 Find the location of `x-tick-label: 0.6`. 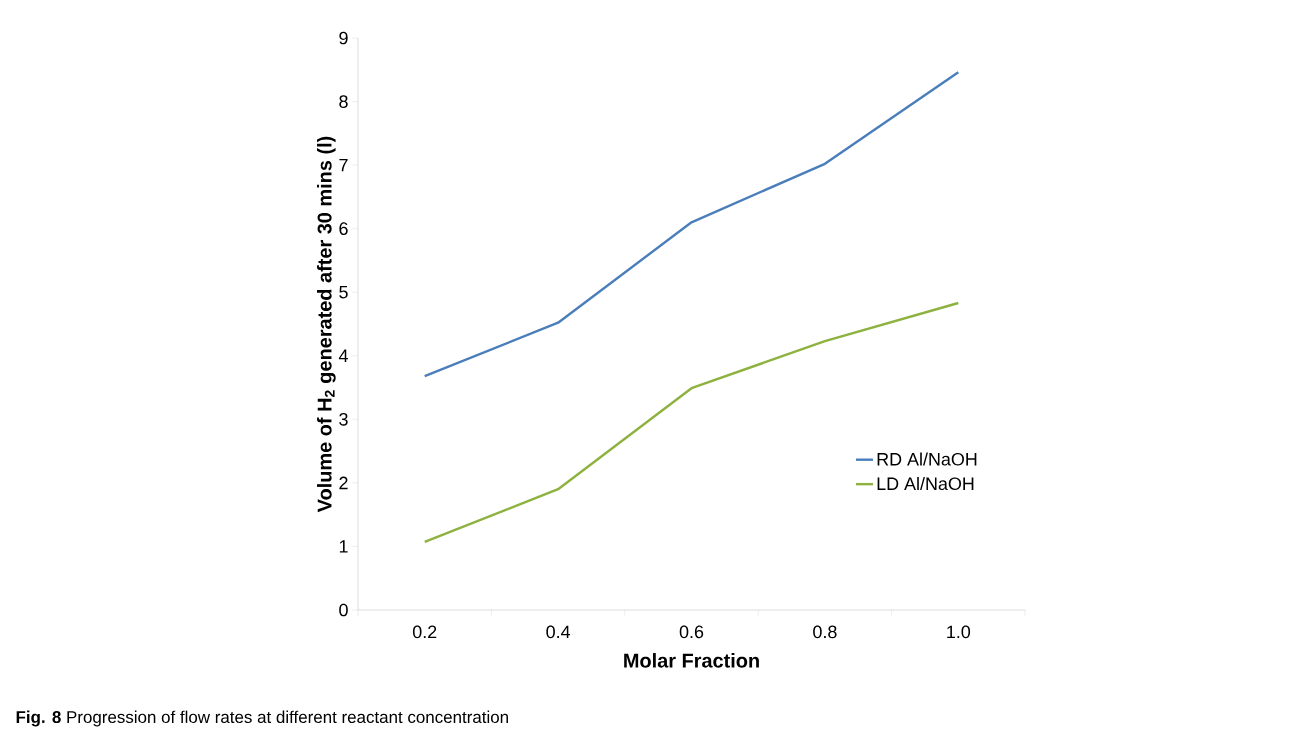

x-tick-label: 0.6 is located at coordinates (691, 632).